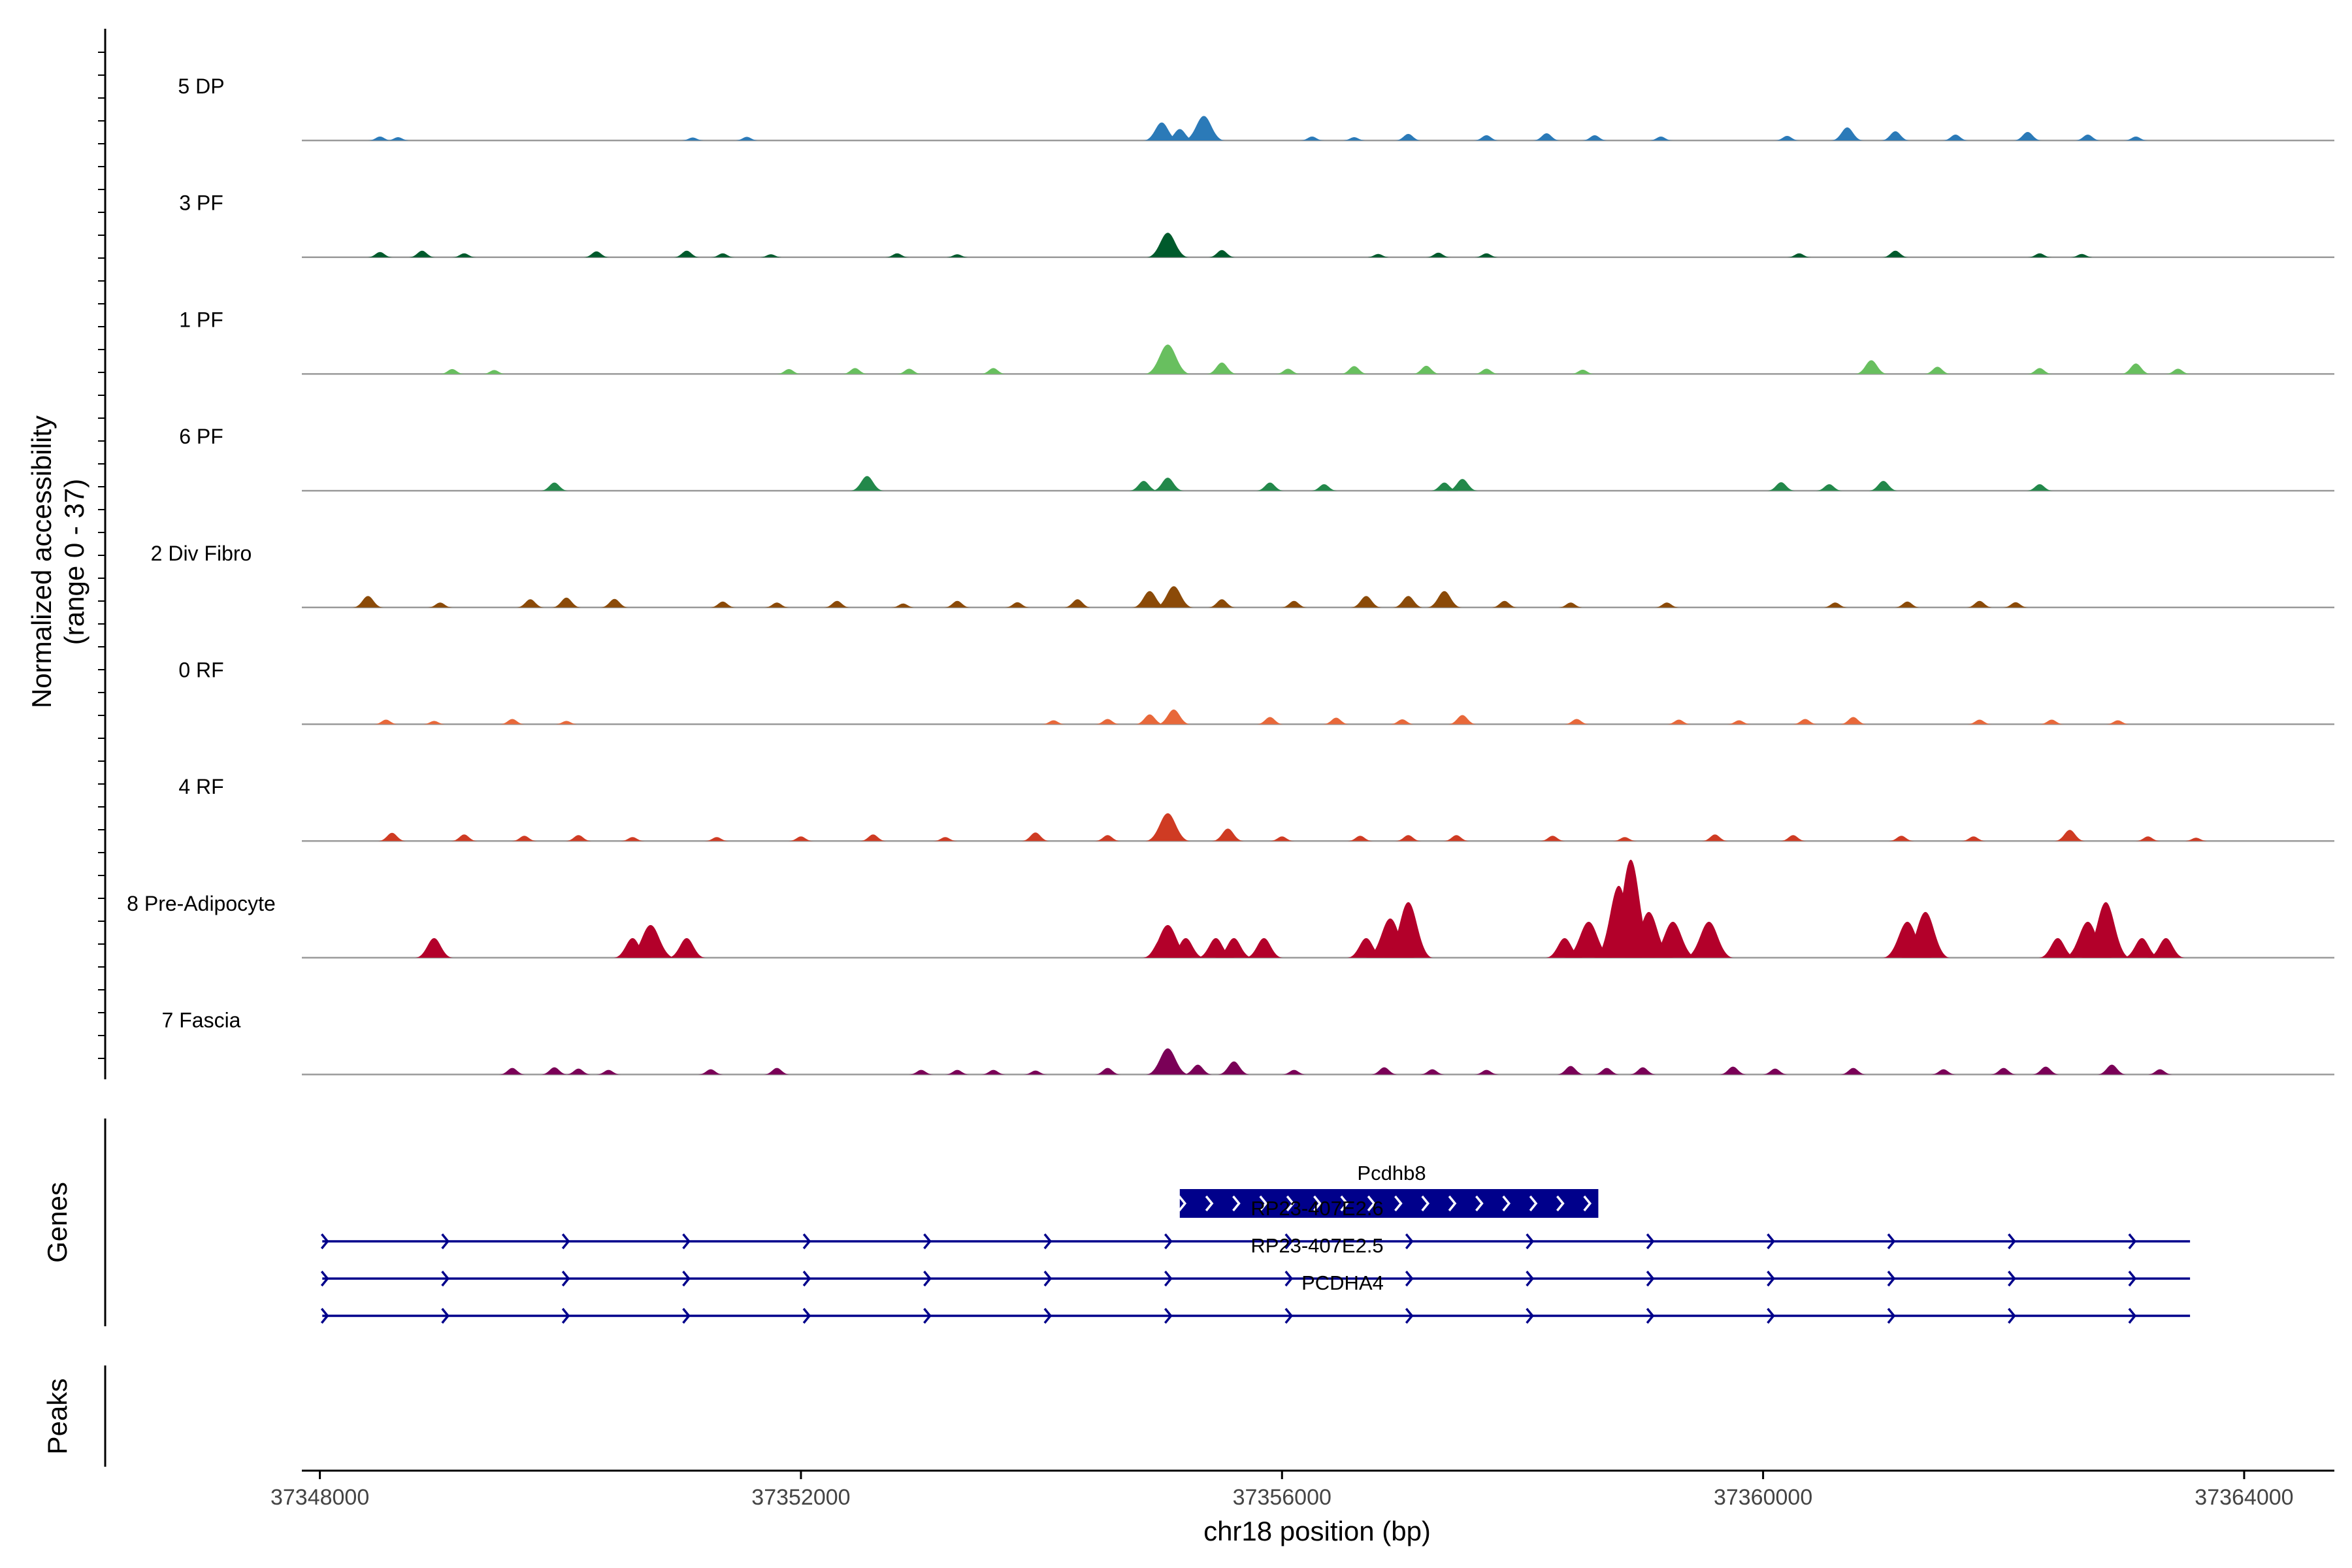 The width and height of the screenshot is (2352, 1568). I want to click on y-axis-range-label: (range 0 - 37), so click(74, 562).